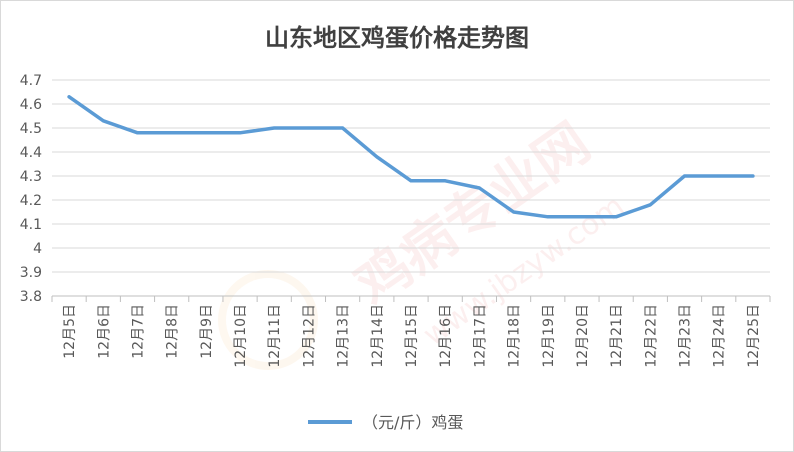  What do you see at coordinates (31, 225) in the screenshot?
I see `y-tick-label: 4.1` at bounding box center [31, 225].